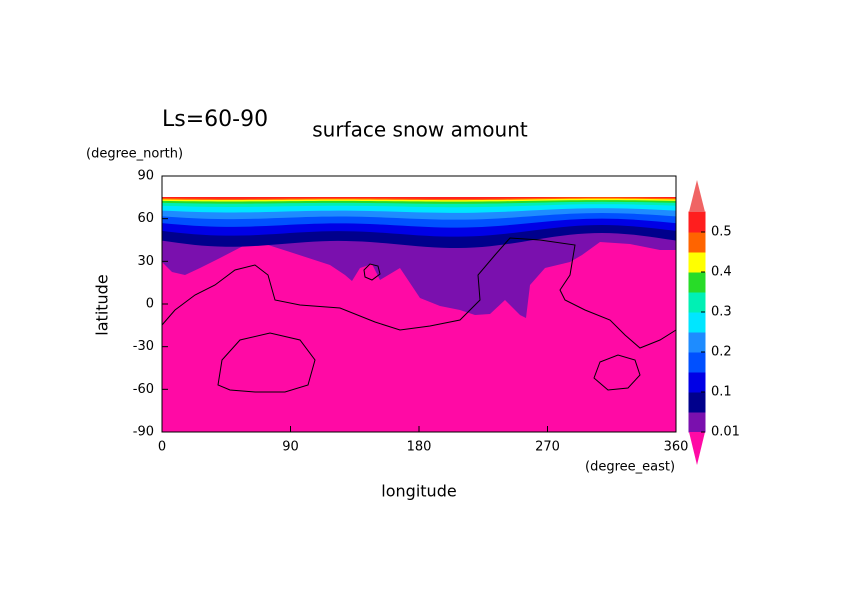 Image resolution: width=842 pixels, height=595 pixels. Describe the element at coordinates (102, 304) in the screenshot. I see `y-axis-label: latitude` at that location.